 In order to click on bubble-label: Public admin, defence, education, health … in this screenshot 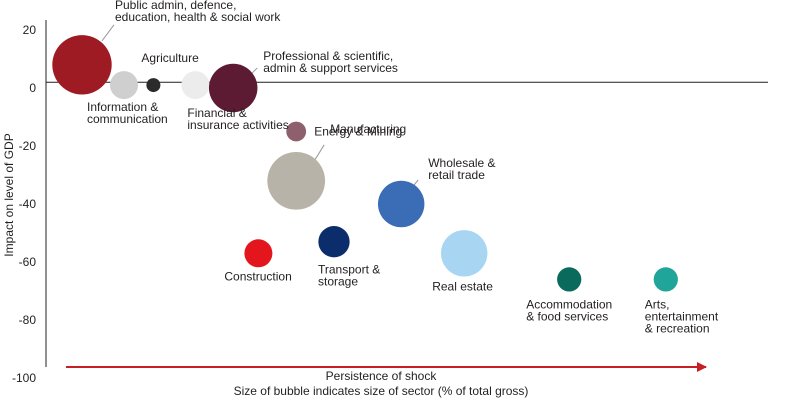, I will do `click(198, 12)`.